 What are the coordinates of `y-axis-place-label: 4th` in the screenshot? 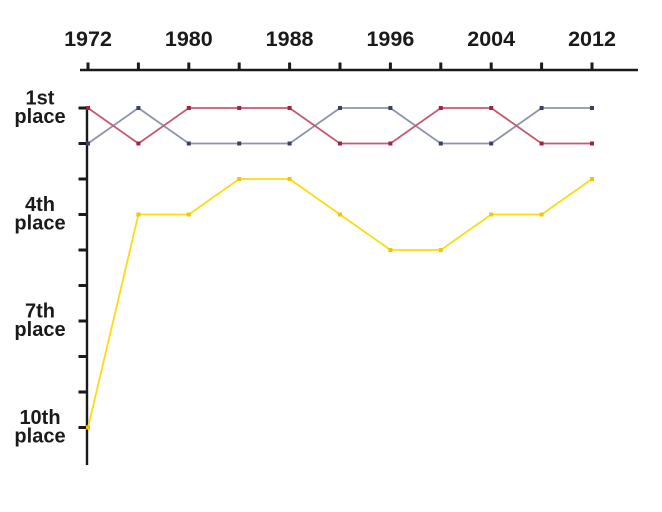 It's located at (40, 205).